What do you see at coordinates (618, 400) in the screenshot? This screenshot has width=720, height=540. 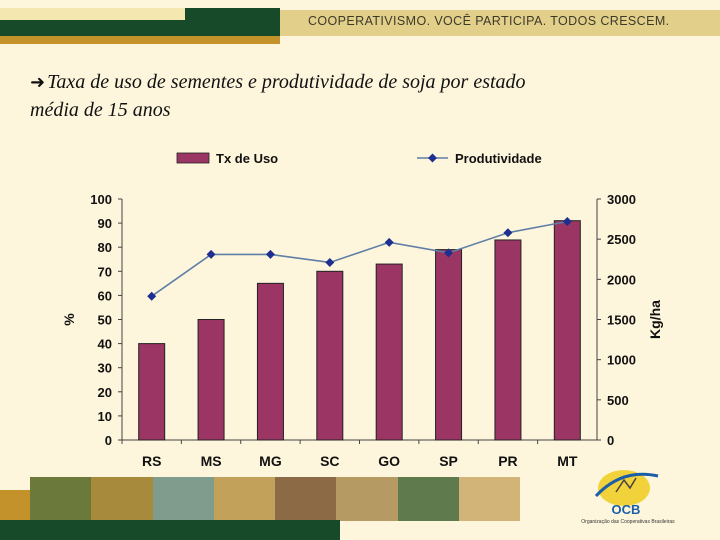 I see `y-tick-label-right: 500` at bounding box center [618, 400].